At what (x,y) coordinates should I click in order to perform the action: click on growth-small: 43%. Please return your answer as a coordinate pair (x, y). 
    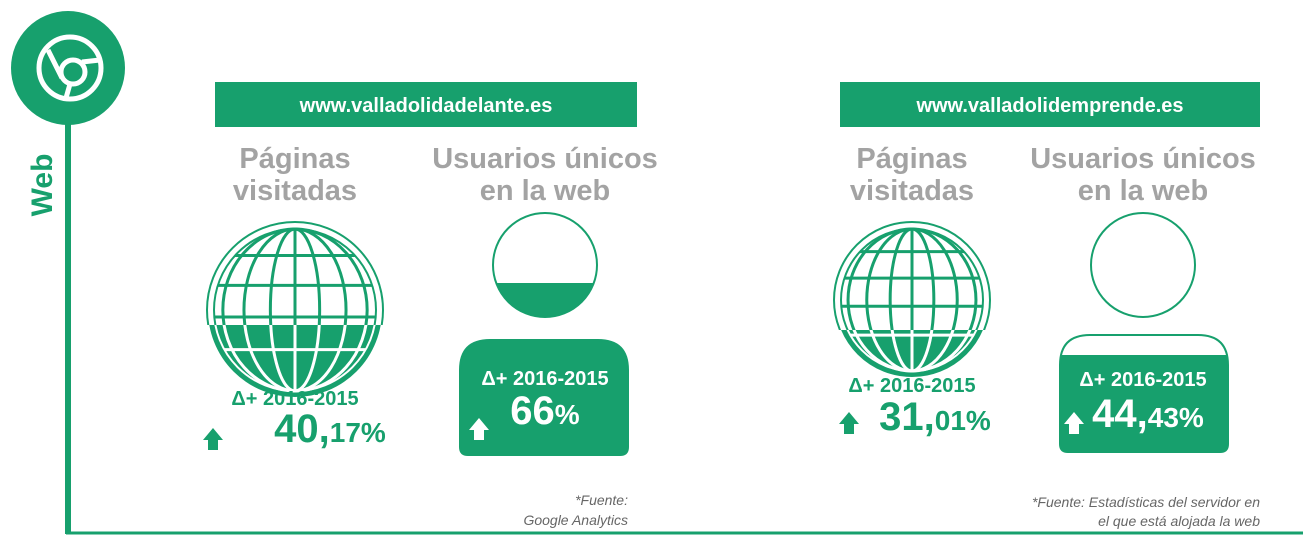
    Looking at the image, I should click on (1176, 417).